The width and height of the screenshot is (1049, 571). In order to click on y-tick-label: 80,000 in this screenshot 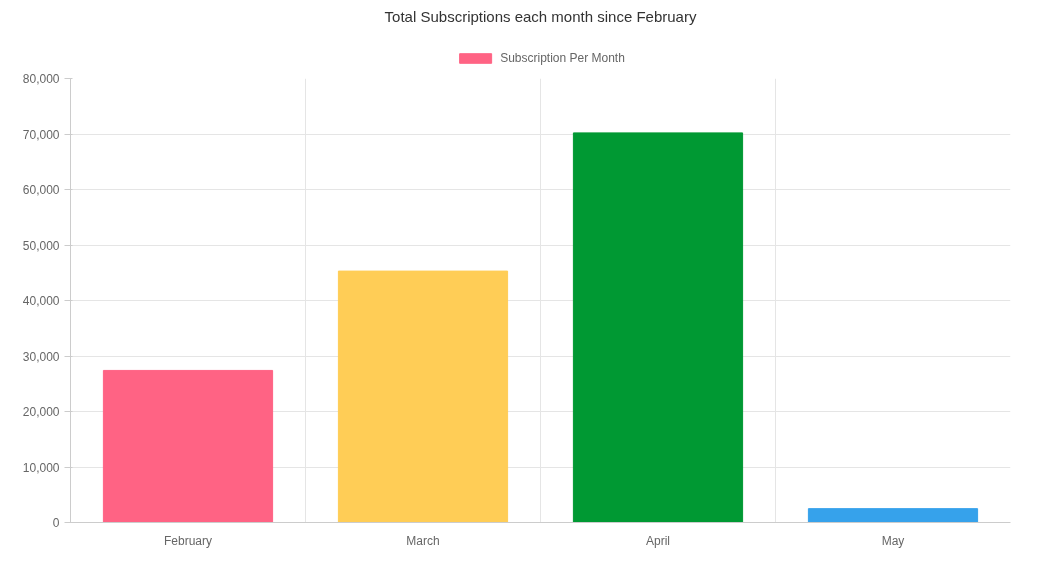, I will do `click(41, 79)`.